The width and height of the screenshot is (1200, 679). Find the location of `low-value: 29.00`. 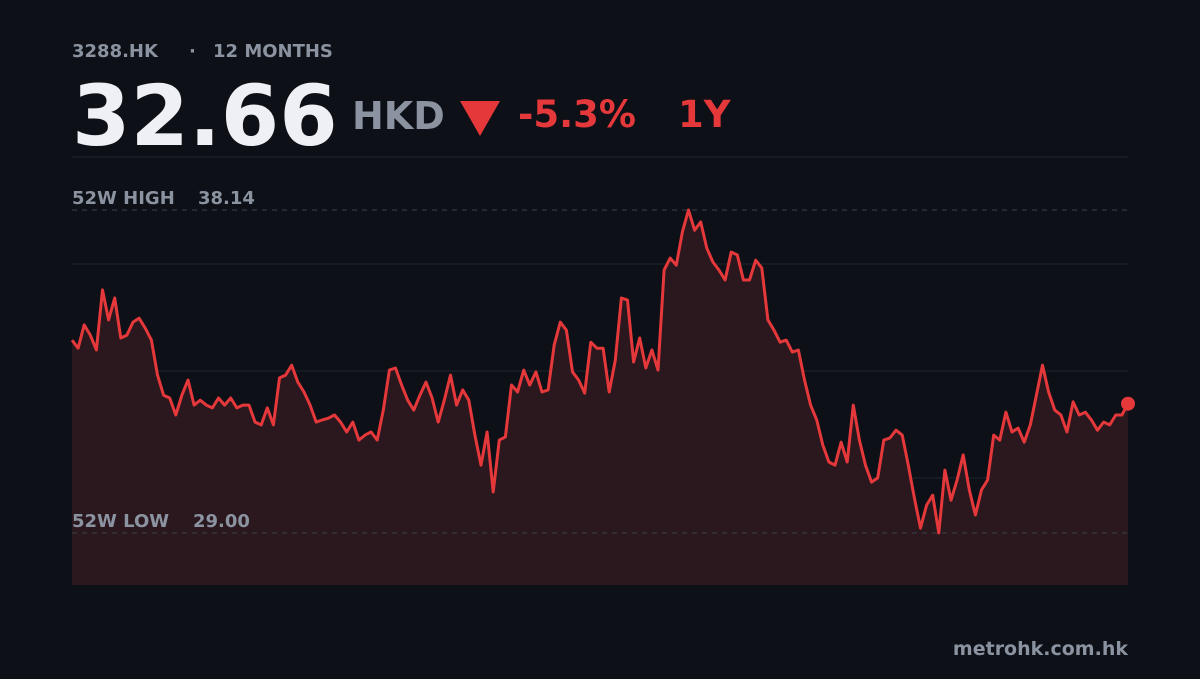

low-value: 29.00 is located at coordinates (221, 521).